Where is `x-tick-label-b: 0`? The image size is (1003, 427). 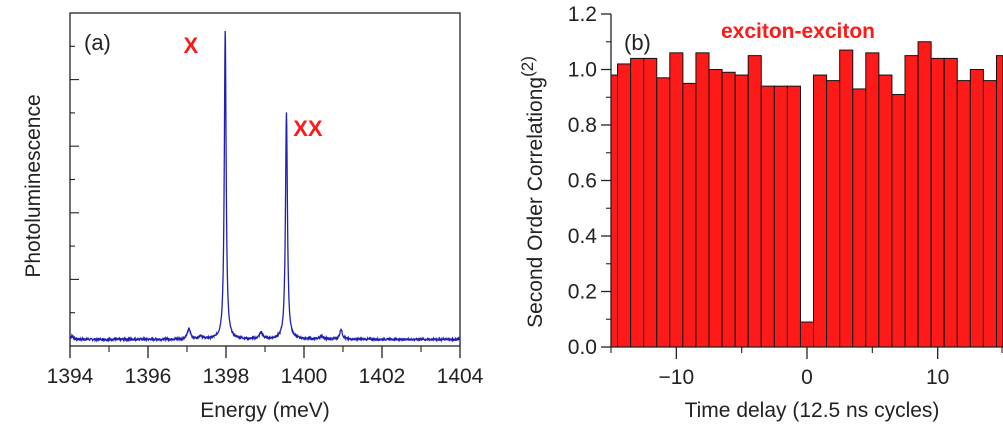
x-tick-label-b: 0 is located at coordinates (807, 377).